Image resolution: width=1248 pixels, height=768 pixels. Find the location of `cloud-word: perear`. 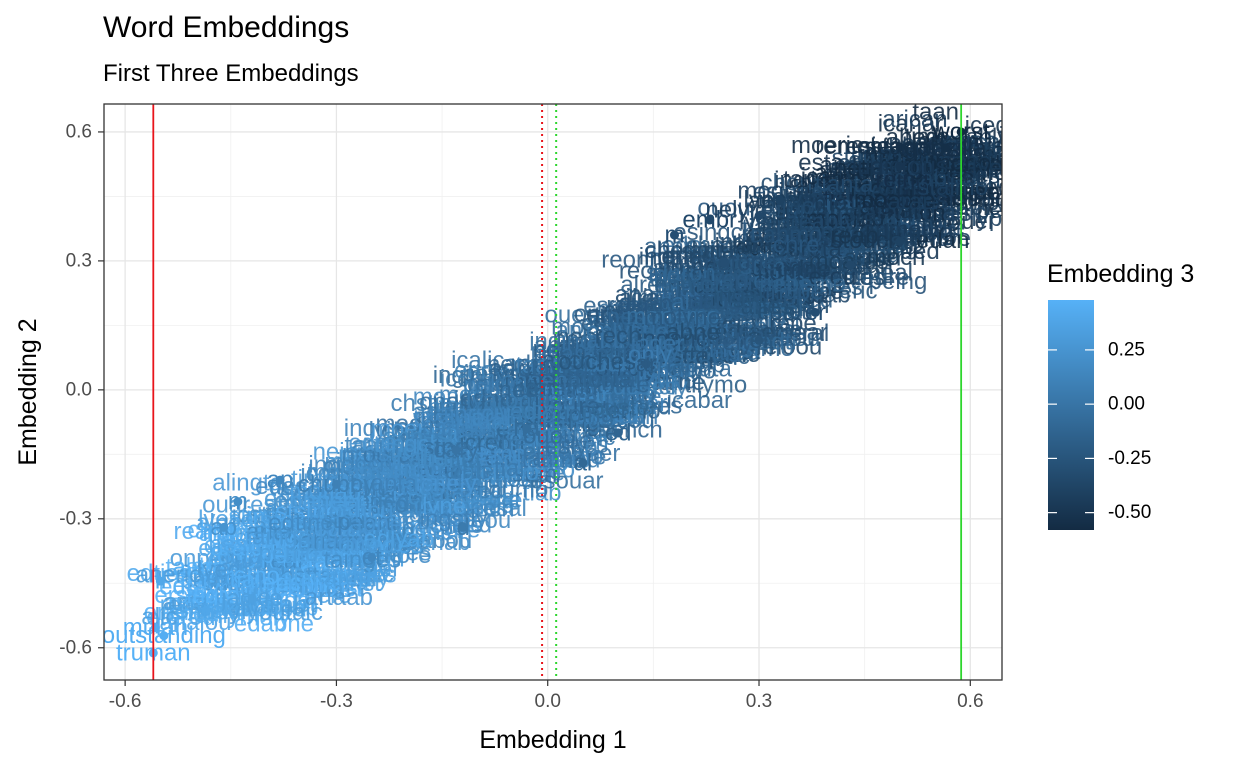

cloud-word: perear is located at coordinates (581, 434).